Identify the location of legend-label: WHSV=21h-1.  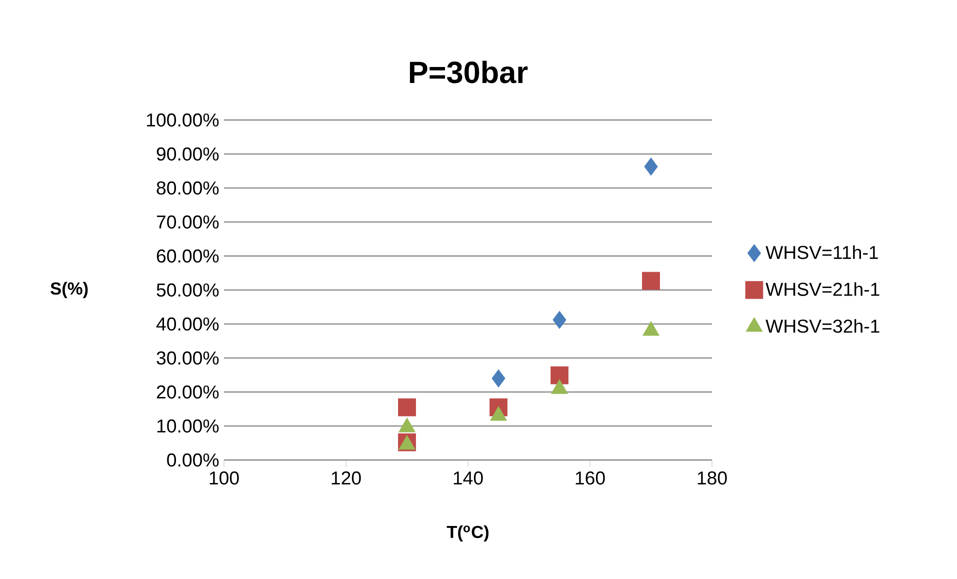
(823, 289).